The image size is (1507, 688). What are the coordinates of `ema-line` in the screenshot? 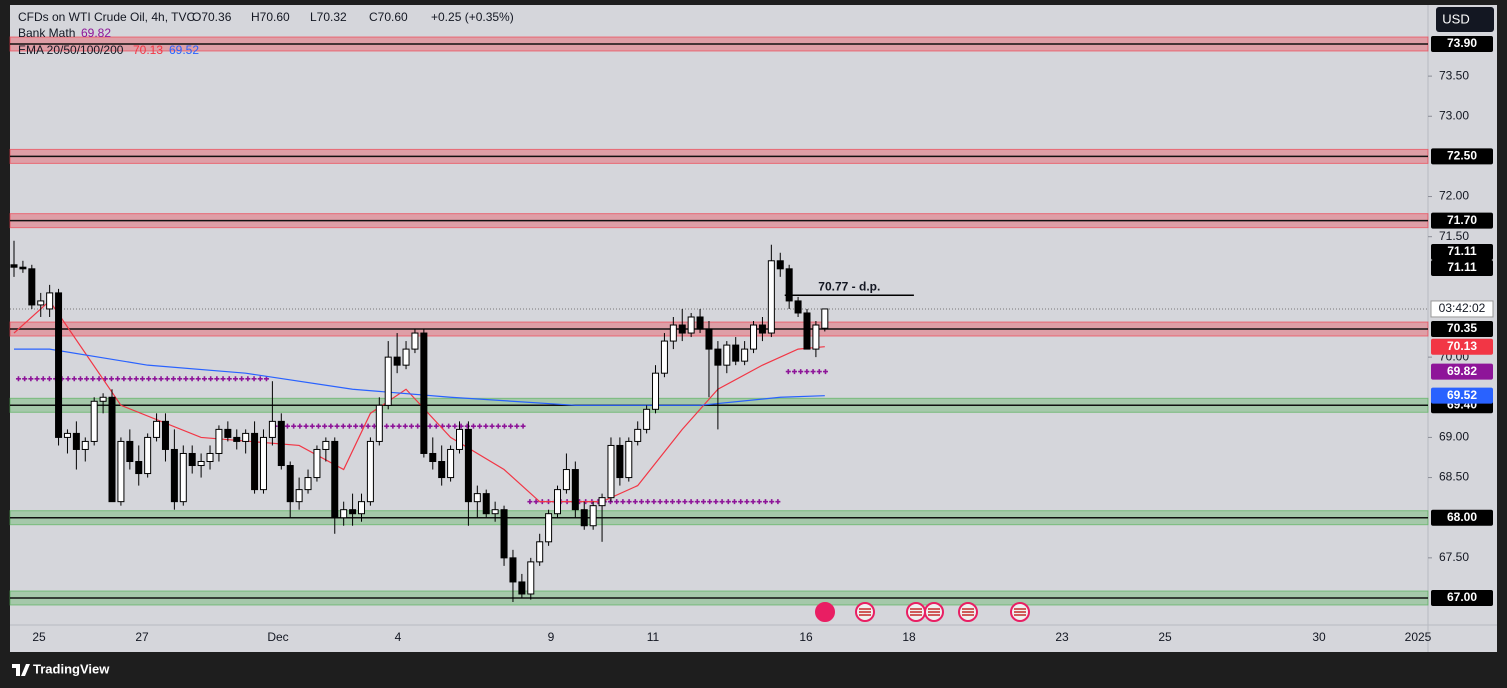 It's located at (419, 377).